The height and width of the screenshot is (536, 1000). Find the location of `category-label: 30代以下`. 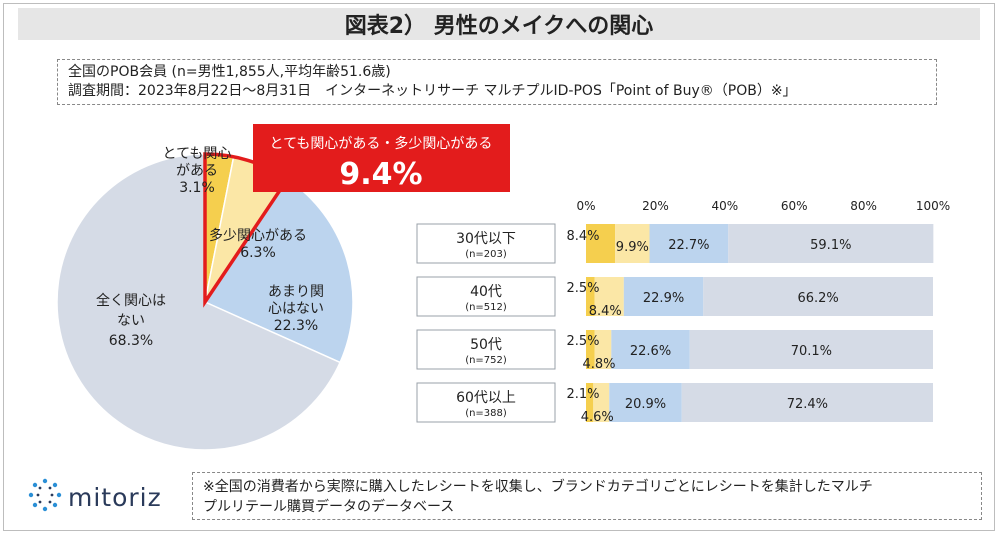

category-label: 30代以下 is located at coordinates (486, 239).